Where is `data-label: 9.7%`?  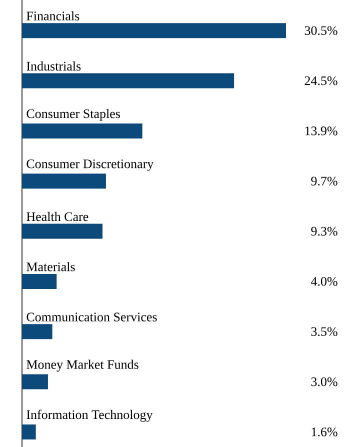 data-label: 9.7% is located at coordinates (324, 181).